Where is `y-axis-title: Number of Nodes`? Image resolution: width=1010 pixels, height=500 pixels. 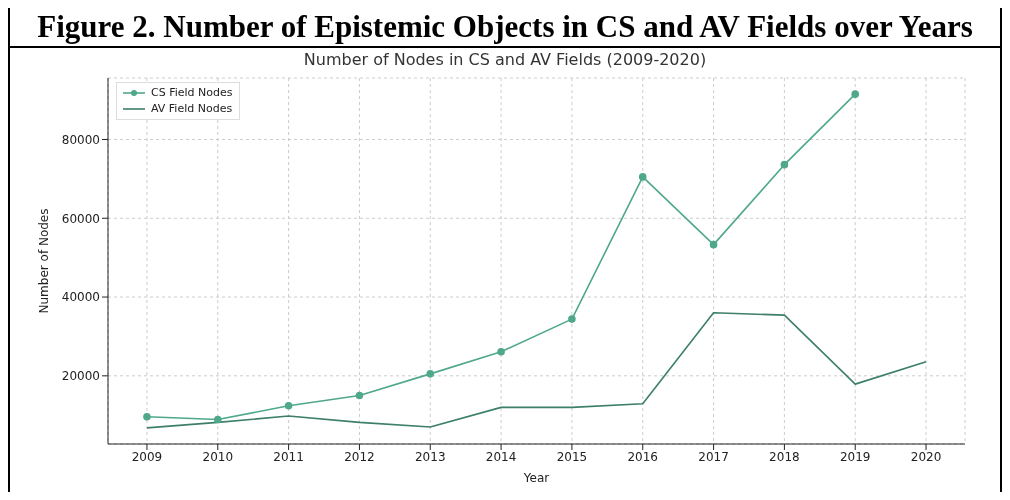 y-axis-title: Number of Nodes is located at coordinates (44, 261).